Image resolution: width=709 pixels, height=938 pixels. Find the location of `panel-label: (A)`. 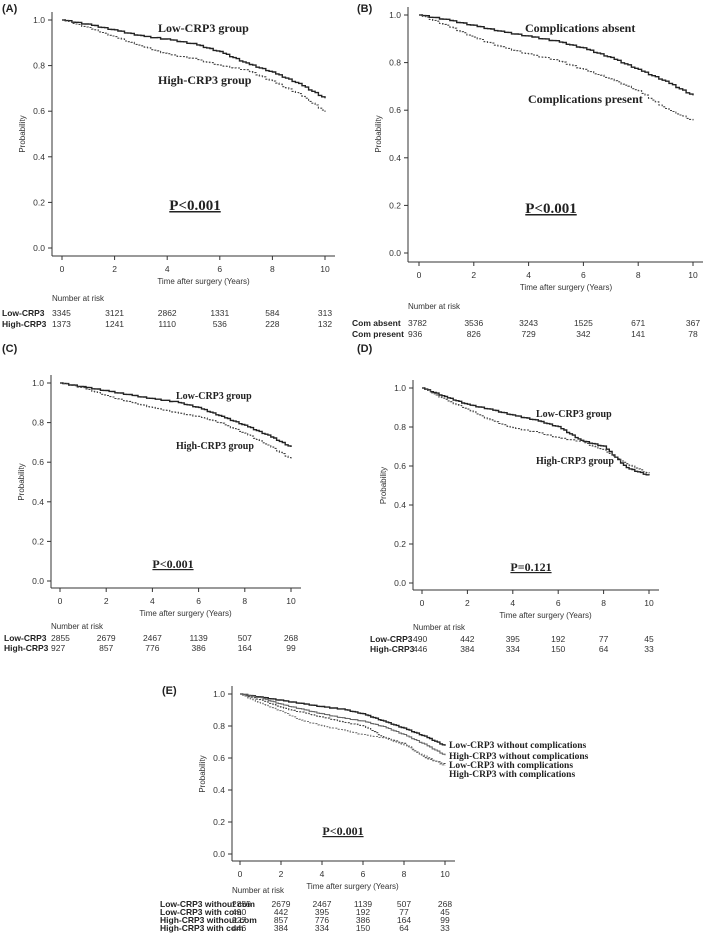

panel-label: (A) is located at coordinates (10, 9).